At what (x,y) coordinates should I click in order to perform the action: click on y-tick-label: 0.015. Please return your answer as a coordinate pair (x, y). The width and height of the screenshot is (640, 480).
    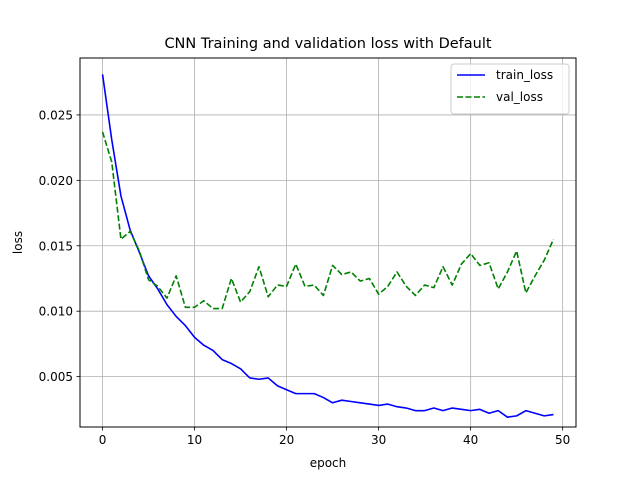
    Looking at the image, I should click on (56, 246).